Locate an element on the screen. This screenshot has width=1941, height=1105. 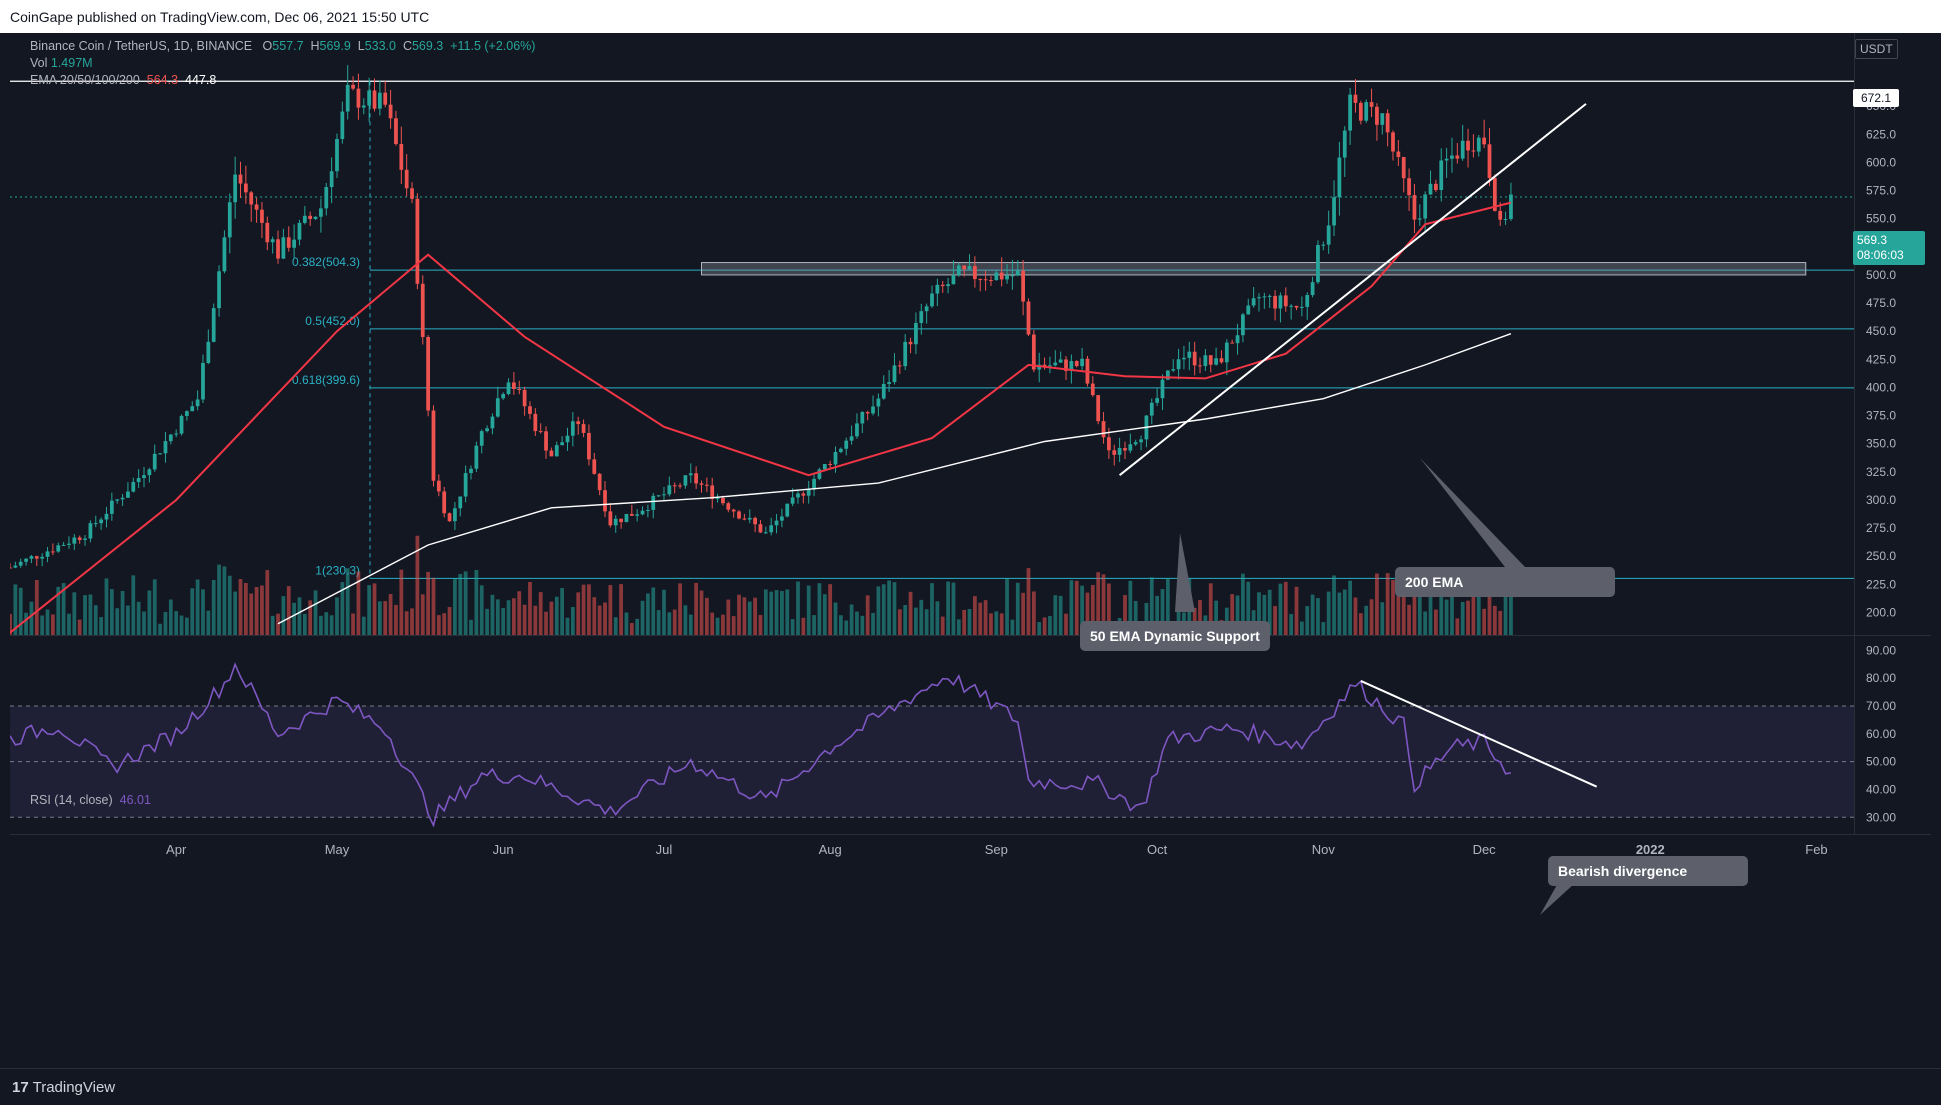
rsi-value: 46.01 is located at coordinates (135, 800).